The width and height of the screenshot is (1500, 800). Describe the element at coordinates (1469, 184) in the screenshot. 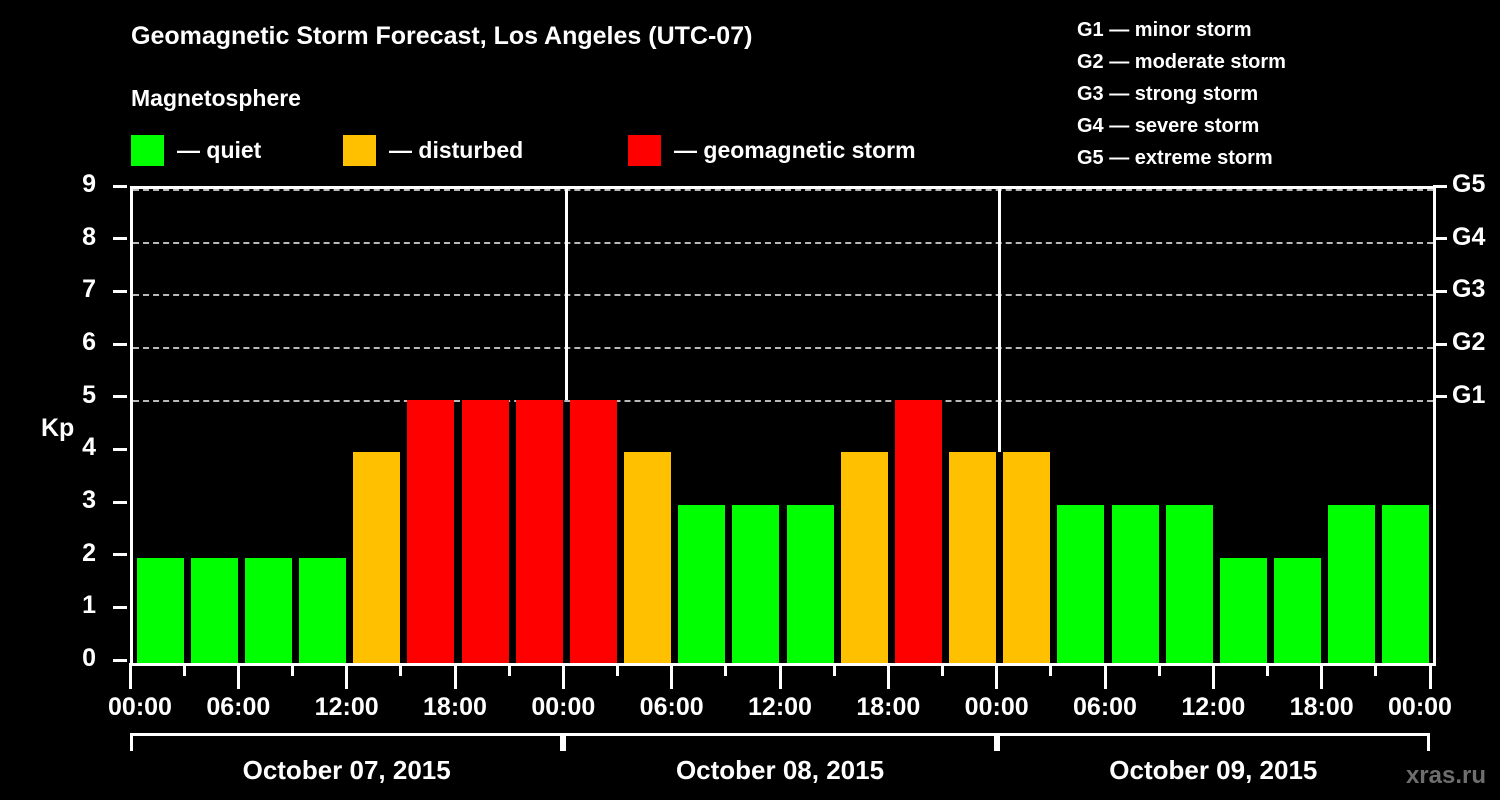

I see `g-tick-label-G5: G5` at that location.